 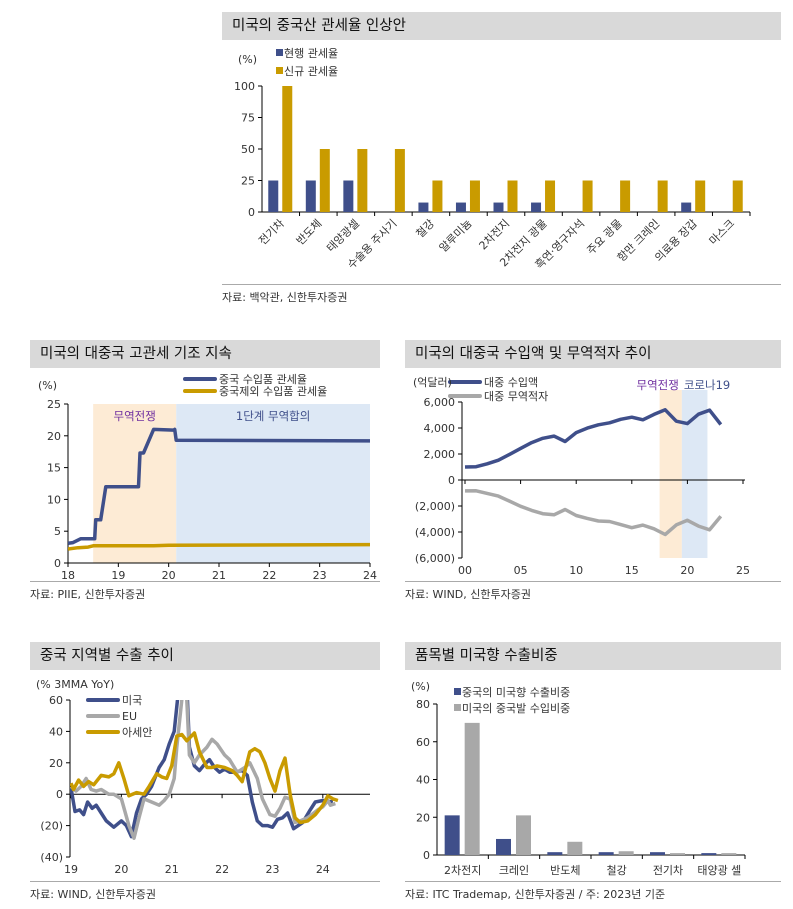 What do you see at coordinates (68, 575) in the screenshot?
I see `x-tick-label: 18` at bounding box center [68, 575].